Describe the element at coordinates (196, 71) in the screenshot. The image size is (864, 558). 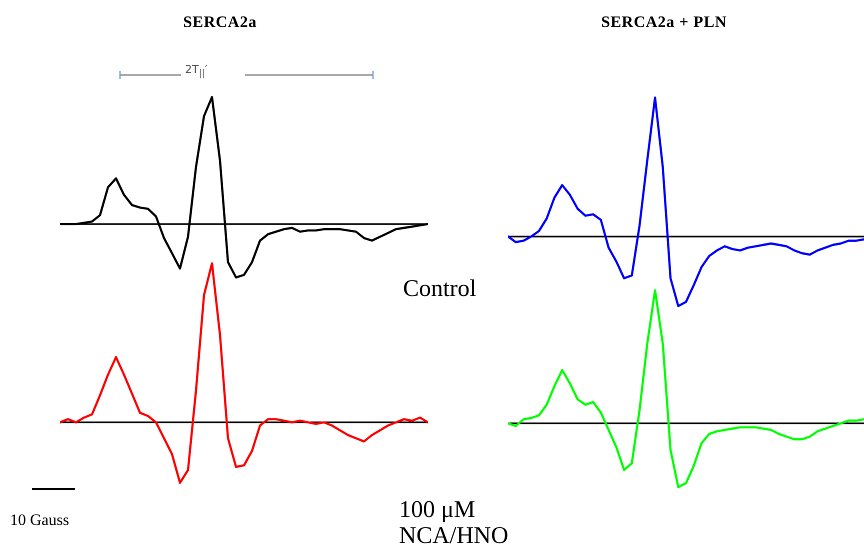
I see `text: 2T$_{||}$′` at that location.